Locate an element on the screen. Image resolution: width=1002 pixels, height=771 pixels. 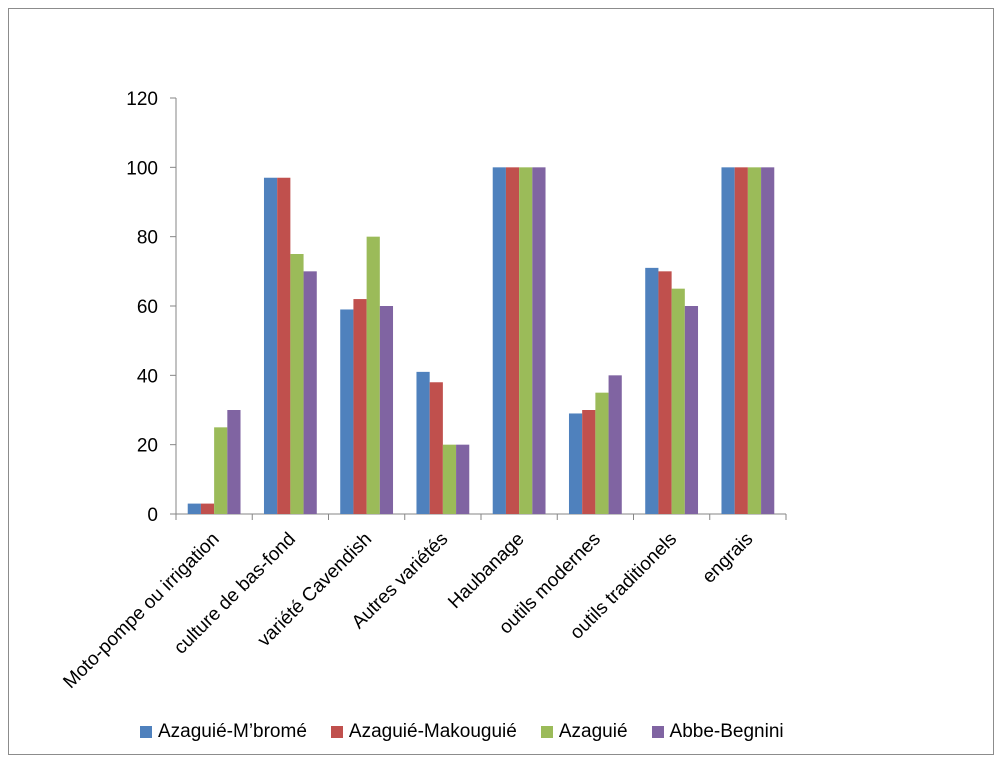
legend-item: Azaguié-Makouguié is located at coordinates (423, 732).